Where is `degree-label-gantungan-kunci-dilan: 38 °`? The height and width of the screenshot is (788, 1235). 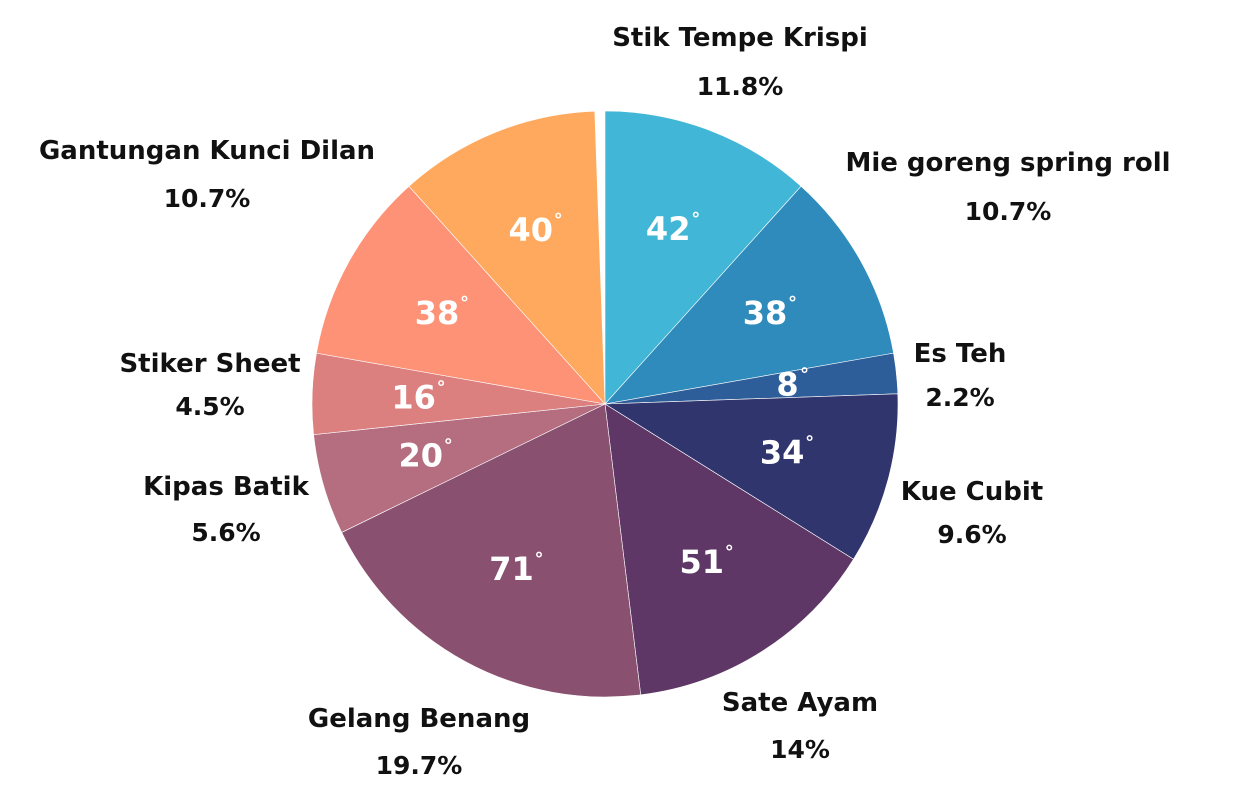 degree-label-gantungan-kunci-dilan: 38 ° is located at coordinates (442, 312).